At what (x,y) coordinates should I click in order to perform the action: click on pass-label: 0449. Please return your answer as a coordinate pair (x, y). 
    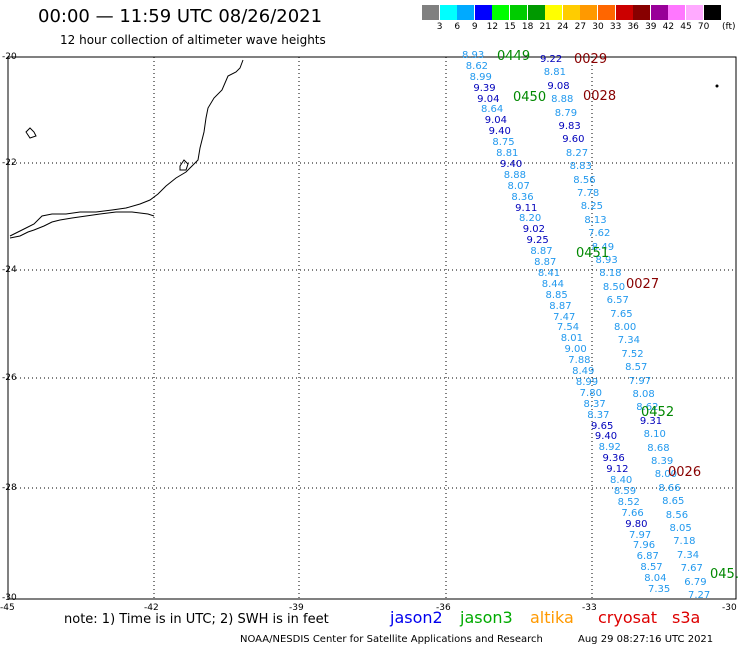
    Looking at the image, I should click on (514, 56).